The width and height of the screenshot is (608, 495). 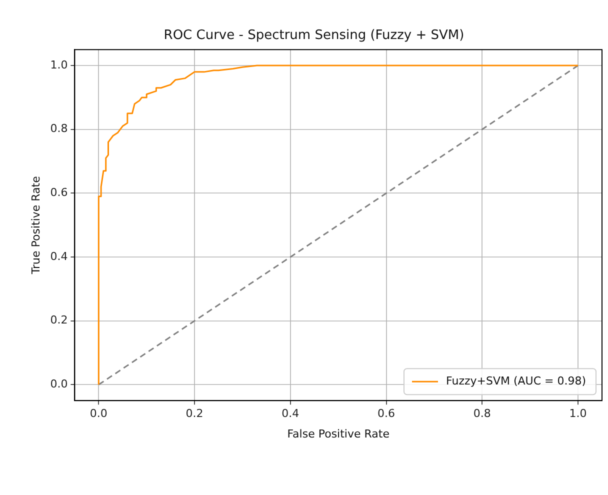 What do you see at coordinates (195, 413) in the screenshot?
I see `x-tick-label: 0.2` at bounding box center [195, 413].